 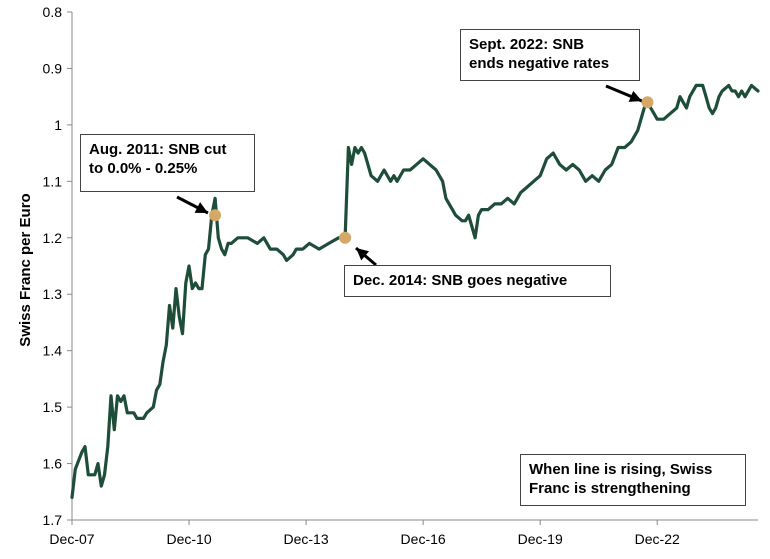 I want to click on x-tick-label: Dec-13, so click(x=306, y=539).